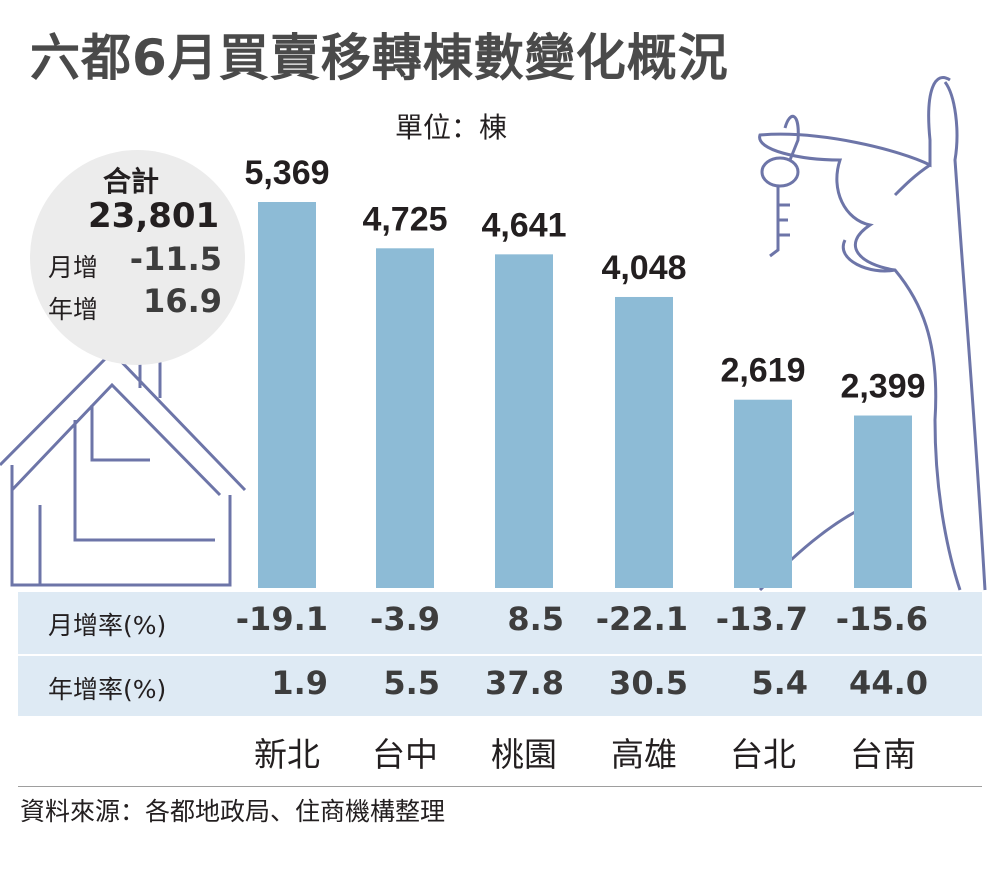  What do you see at coordinates (883, 754) in the screenshot?
I see `city-label: 台南` at bounding box center [883, 754].